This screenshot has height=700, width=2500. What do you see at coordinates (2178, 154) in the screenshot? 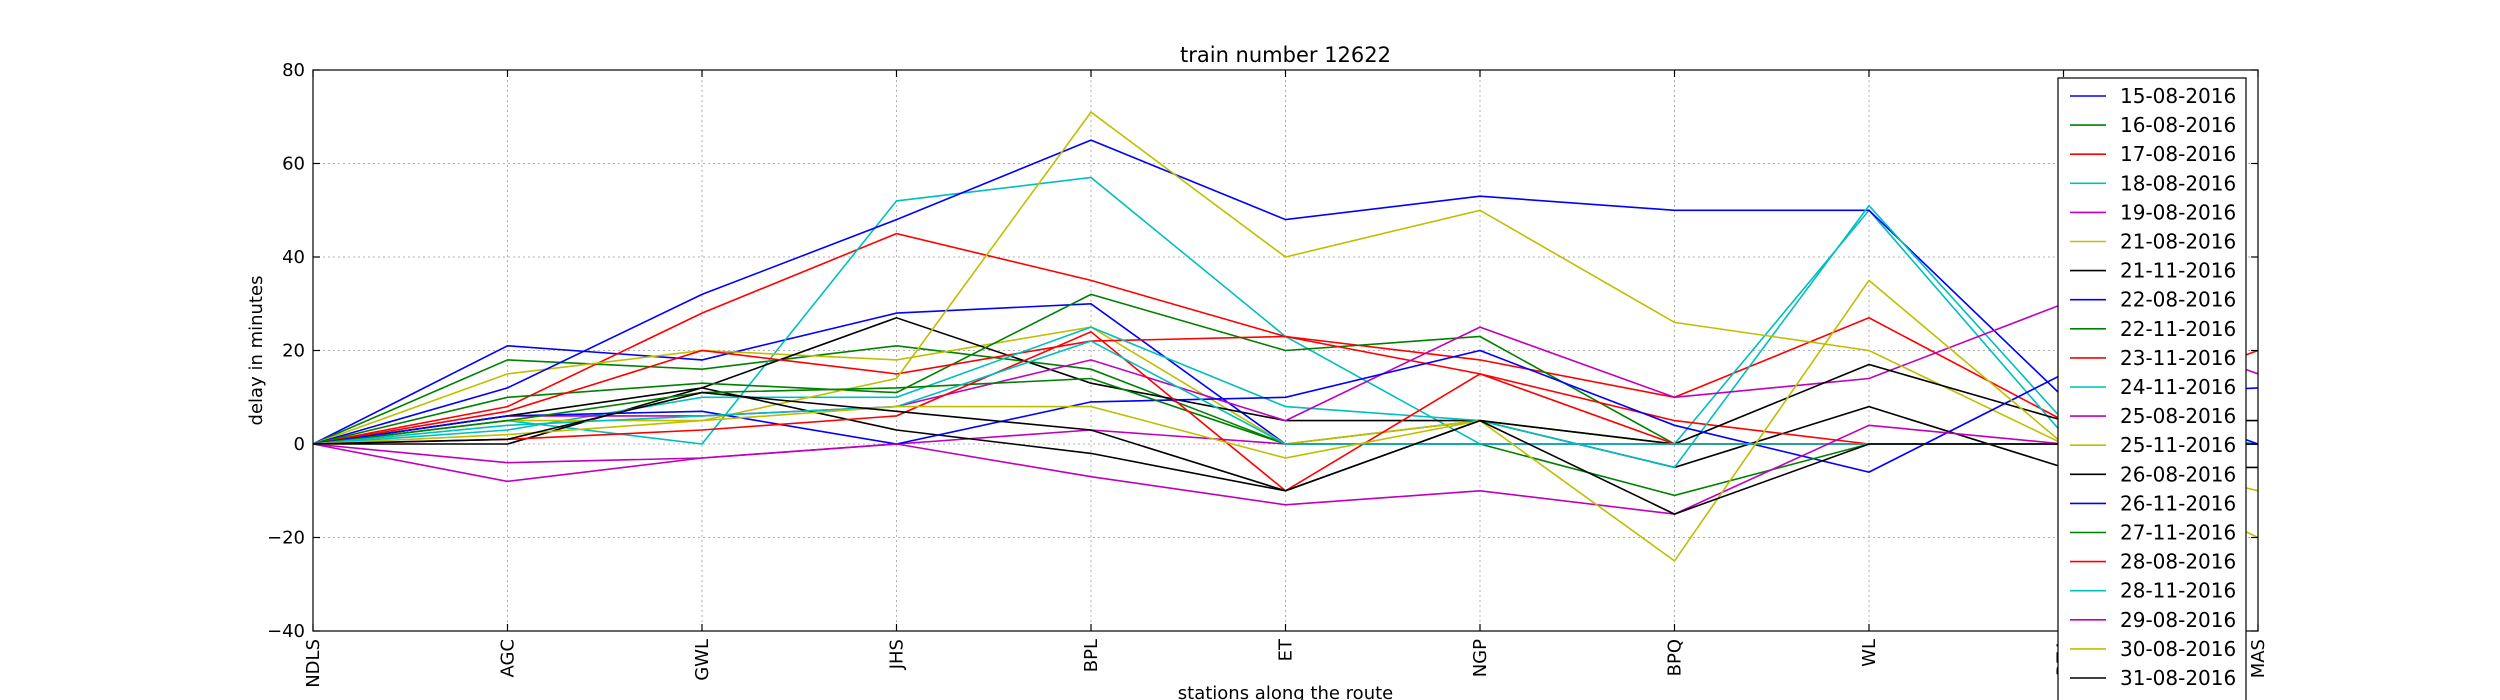
I see `legend-entry: 17-08-2016` at bounding box center [2178, 154].